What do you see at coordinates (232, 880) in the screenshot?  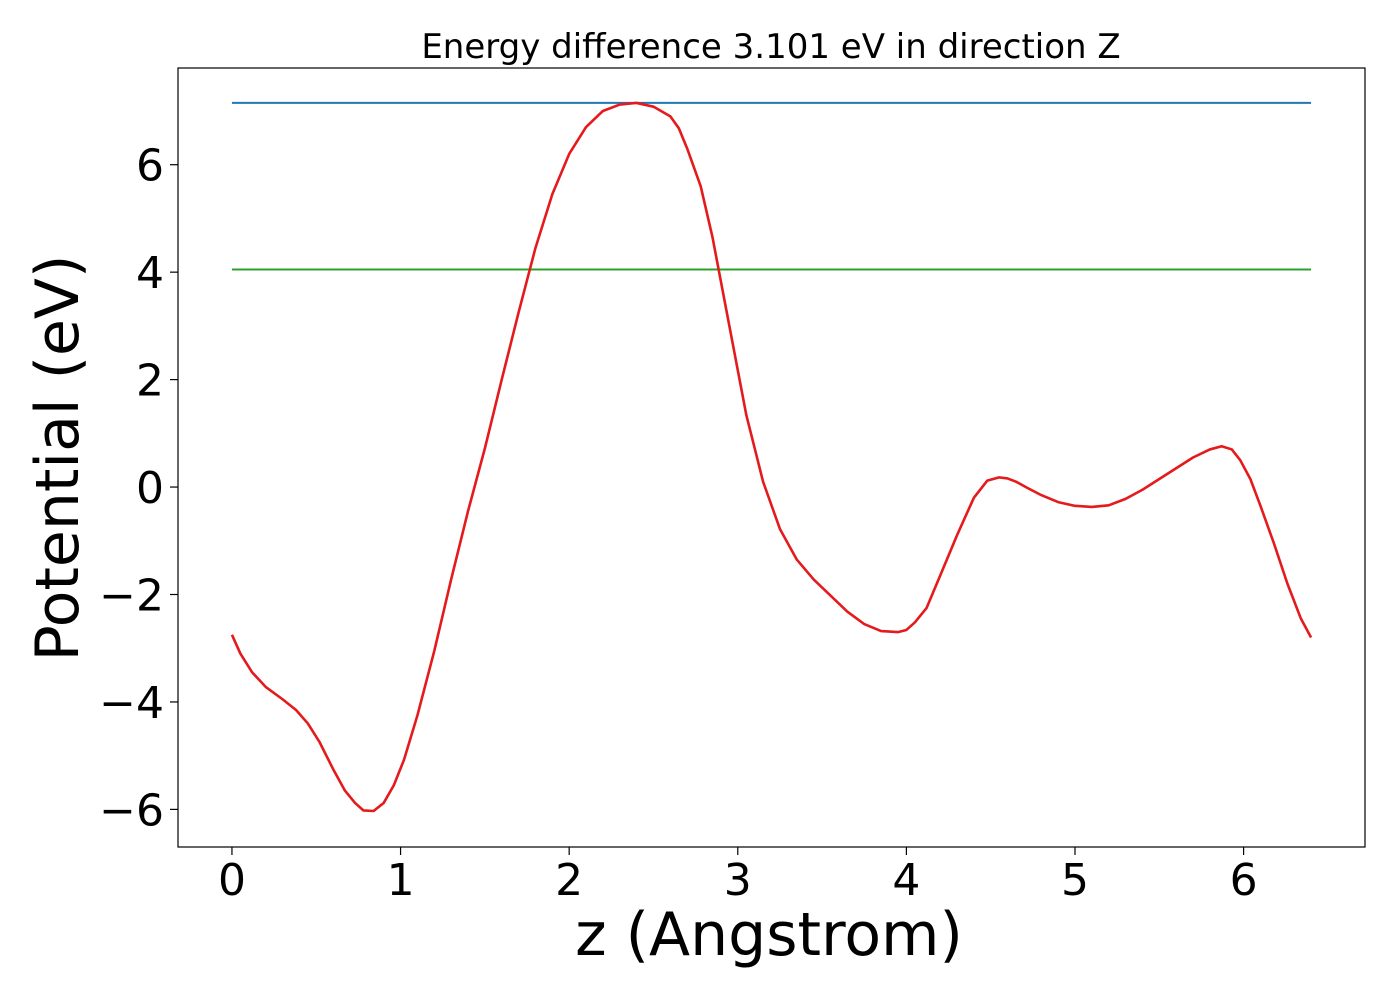 I see `x-tick-label: 0` at bounding box center [232, 880].